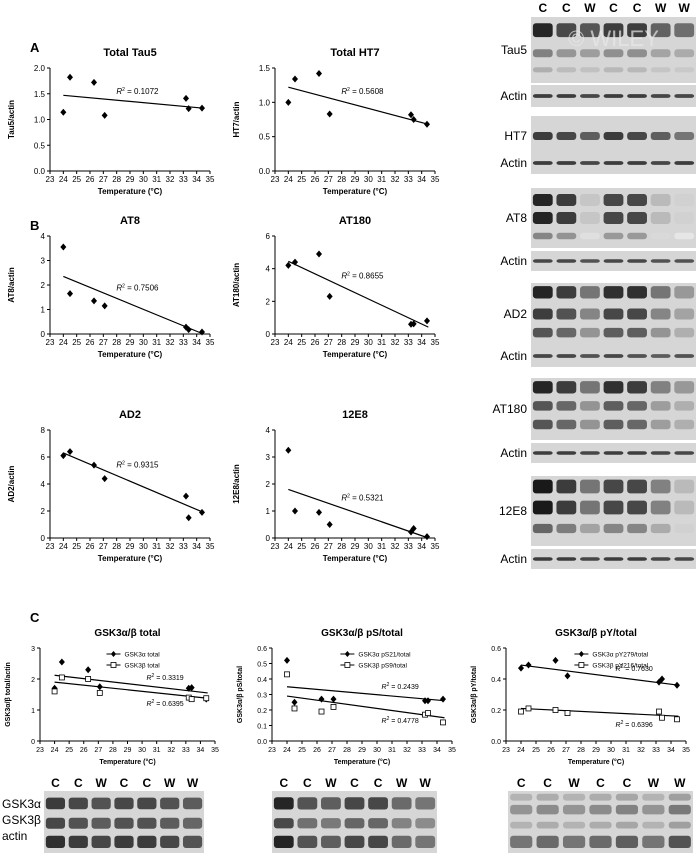 This screenshot has width=696, height=853. I want to click on x-tick-label: 33, so click(186, 750).